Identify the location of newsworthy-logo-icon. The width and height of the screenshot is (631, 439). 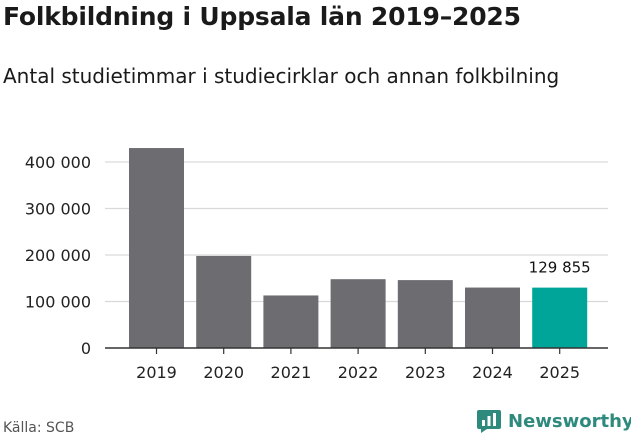
(489, 421).